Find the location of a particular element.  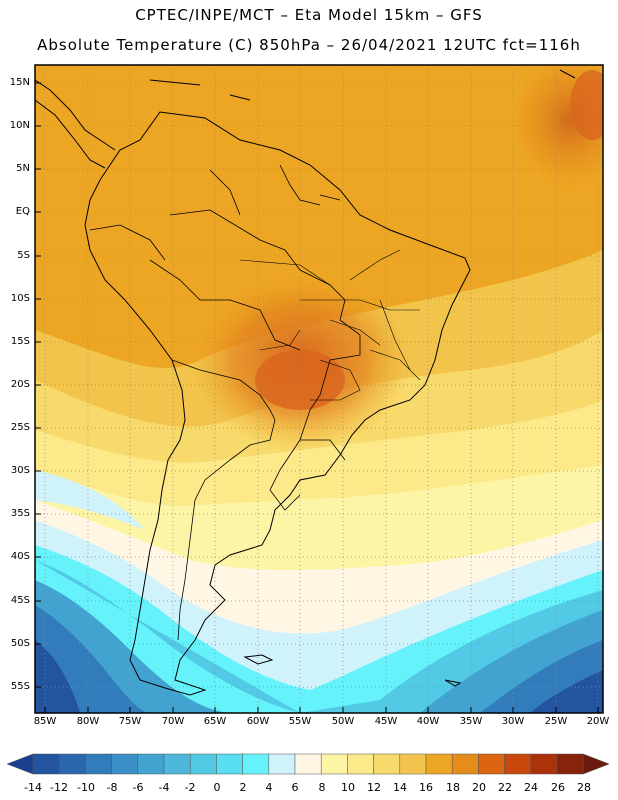

lon-label: 85W is located at coordinates (45, 721).